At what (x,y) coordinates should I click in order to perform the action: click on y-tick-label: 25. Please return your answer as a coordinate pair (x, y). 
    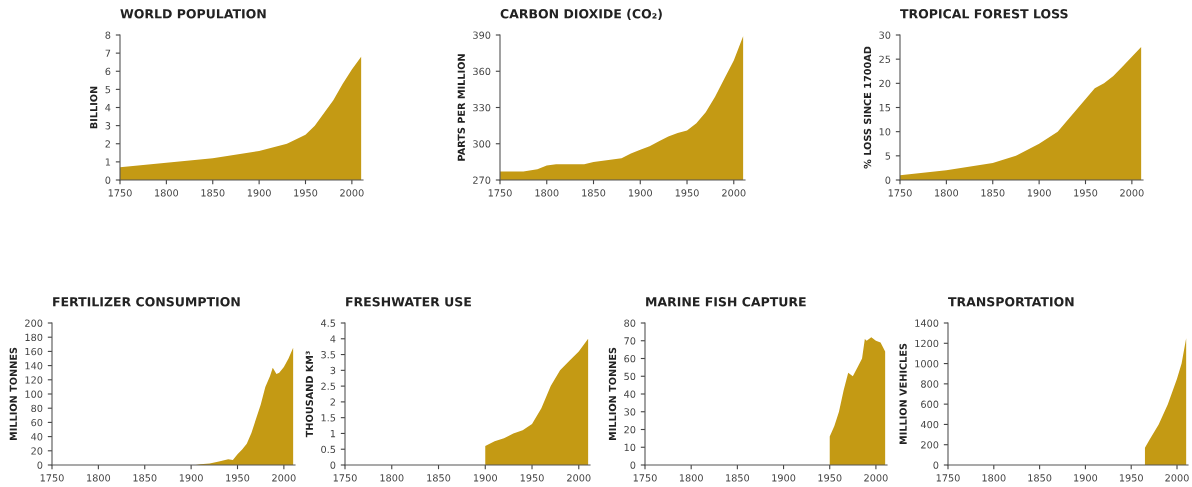
    Looking at the image, I should click on (885, 59).